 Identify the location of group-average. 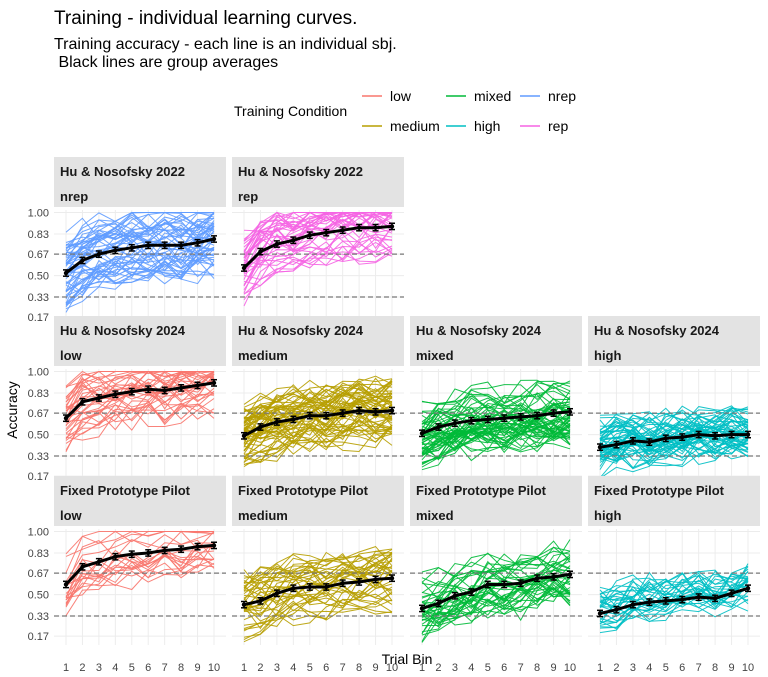
(140, 565).